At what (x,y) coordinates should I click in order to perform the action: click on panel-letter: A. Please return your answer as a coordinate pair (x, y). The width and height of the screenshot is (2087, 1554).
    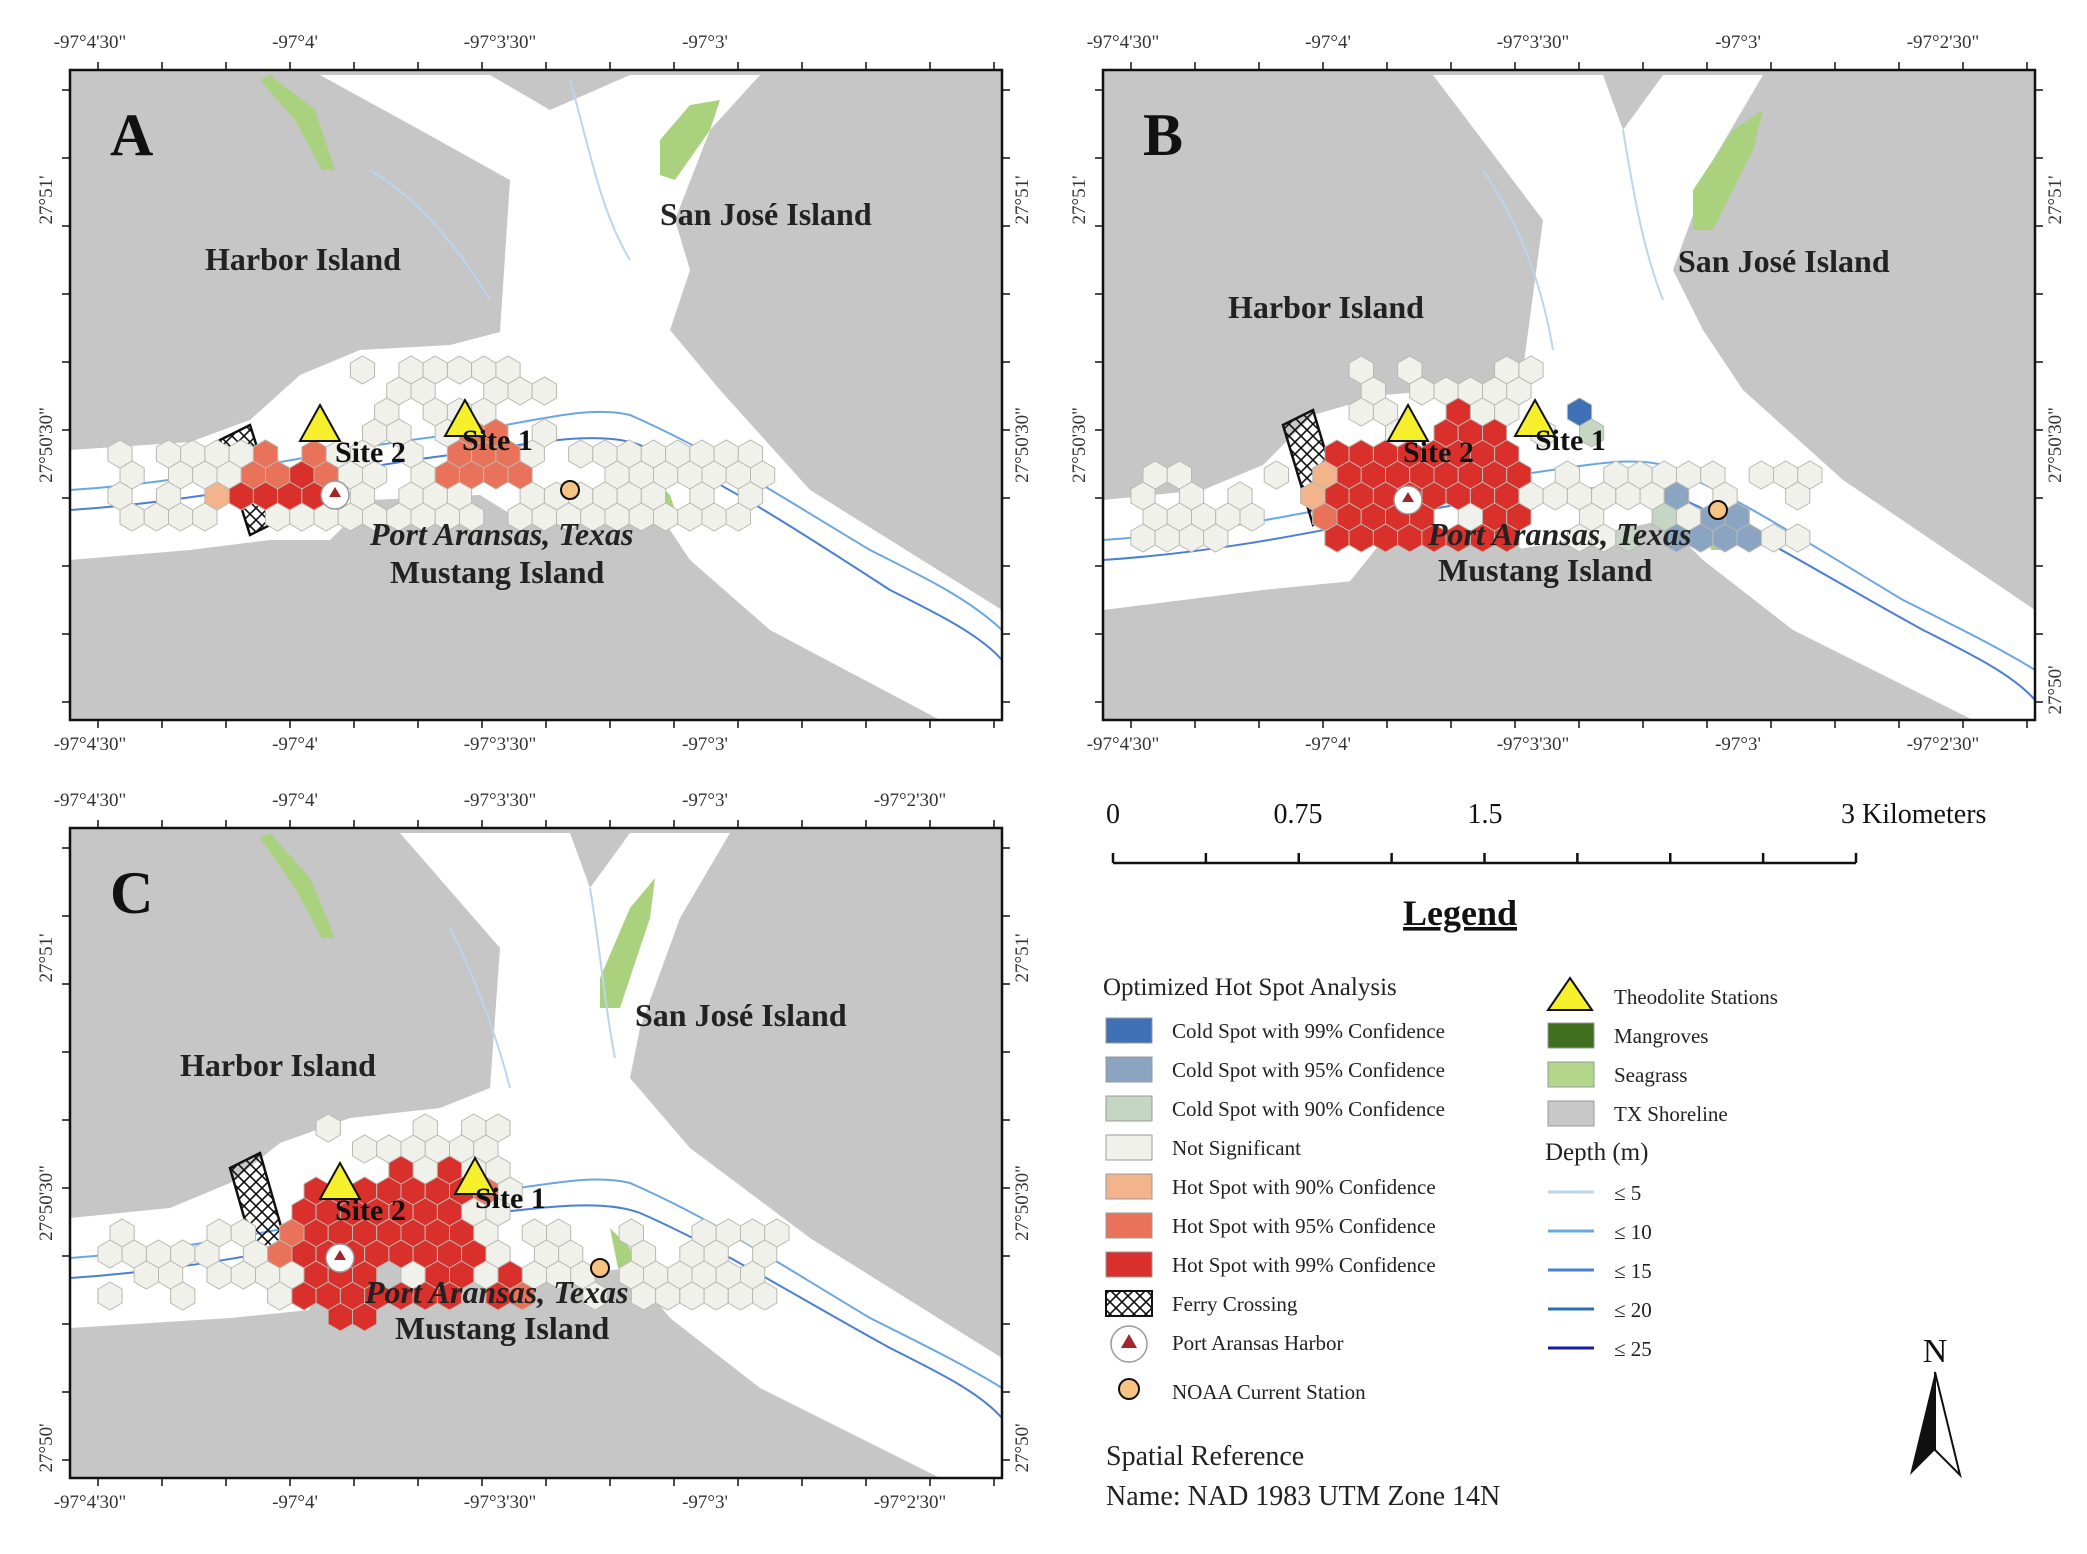
    Looking at the image, I should click on (131, 135).